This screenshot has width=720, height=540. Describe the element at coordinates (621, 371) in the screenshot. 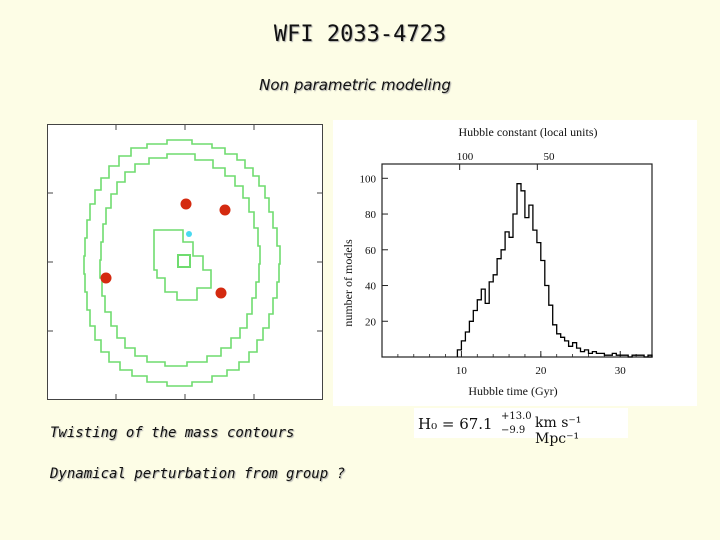

I see `x-tick-label: 30` at that location.